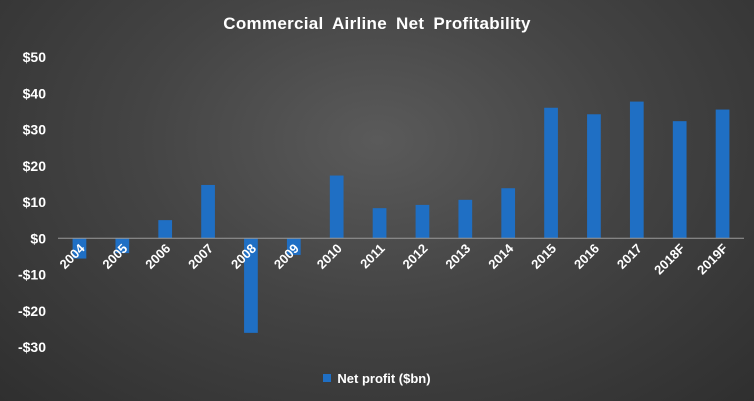 The height and width of the screenshot is (401, 754). Describe the element at coordinates (586, 256) in the screenshot. I see `x-tick-label: 2016` at that location.